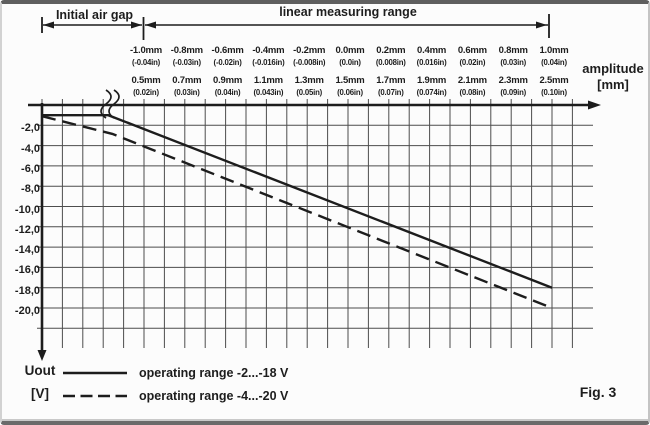 Image resolution: width=650 pixels, height=425 pixels. I want to click on x-tick-label-mm2: 0.7mm, so click(187, 80).